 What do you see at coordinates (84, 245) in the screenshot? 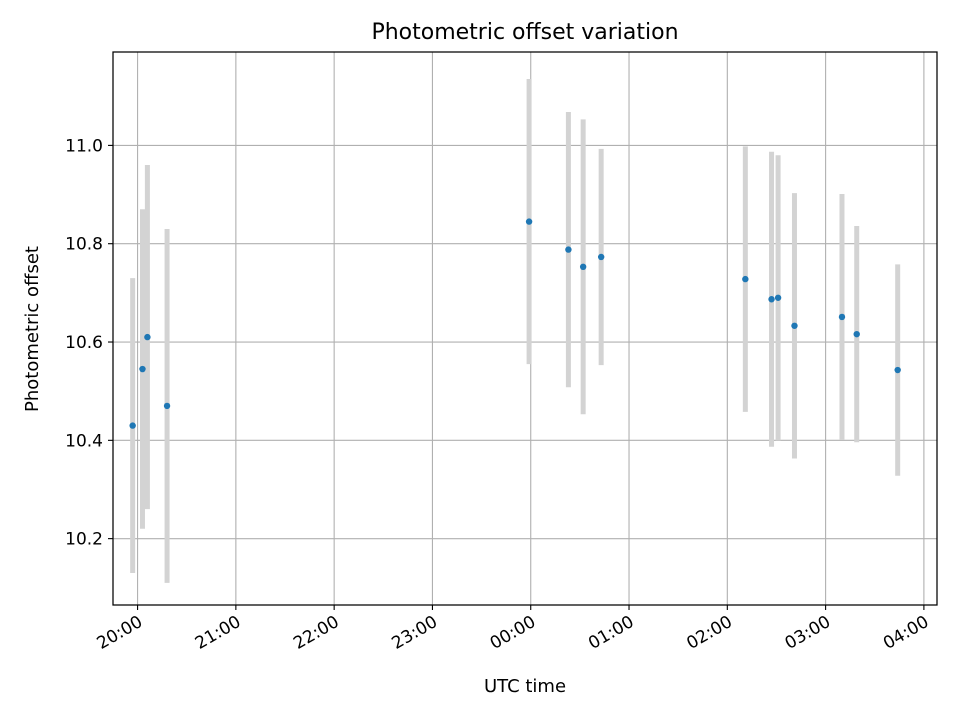
I see `y-tick-label: 10.8` at bounding box center [84, 245].